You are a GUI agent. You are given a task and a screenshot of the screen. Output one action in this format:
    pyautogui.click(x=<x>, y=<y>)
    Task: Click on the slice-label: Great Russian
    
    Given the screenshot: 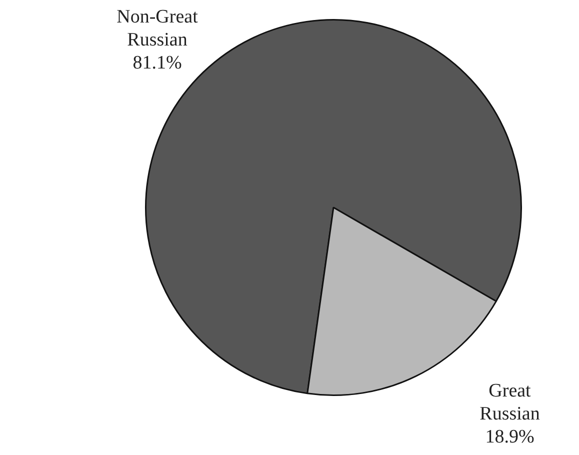 What is the action you would take?
    pyautogui.click(x=510, y=402)
    